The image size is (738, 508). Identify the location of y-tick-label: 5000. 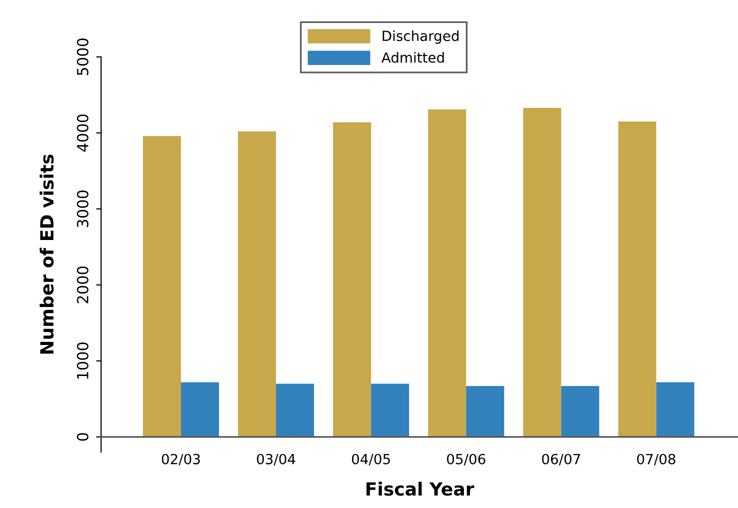
(82, 57).